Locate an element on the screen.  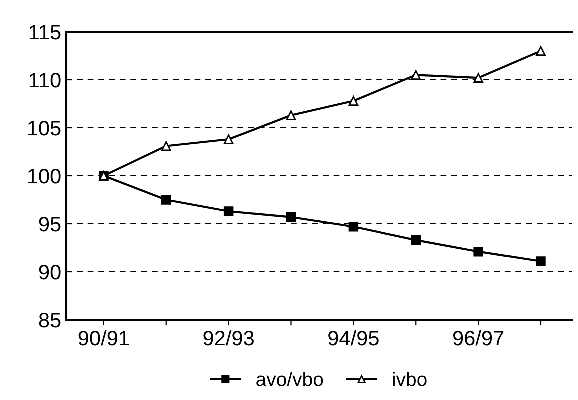
x-tick-label: 94/95 is located at coordinates (353, 338).